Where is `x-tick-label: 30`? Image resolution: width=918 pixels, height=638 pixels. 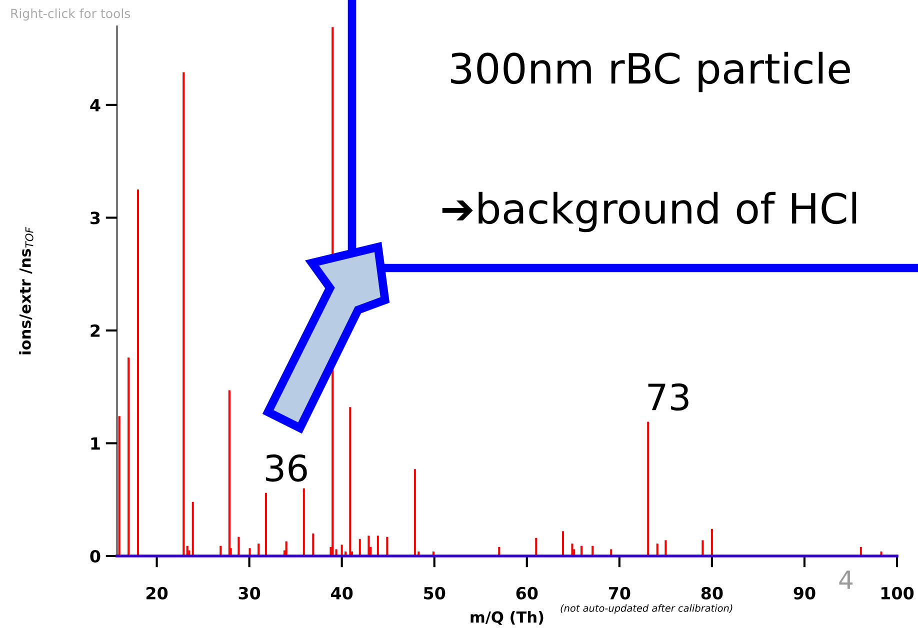
x-tick-label: 30 is located at coordinates (249, 593).